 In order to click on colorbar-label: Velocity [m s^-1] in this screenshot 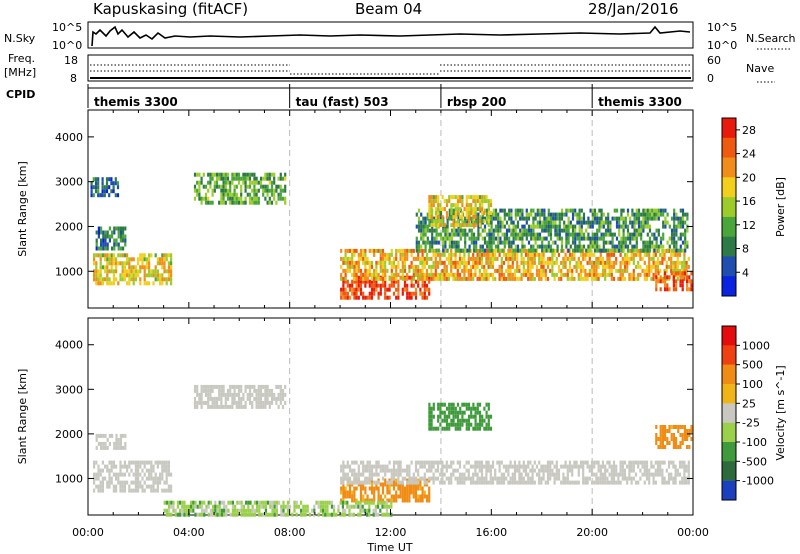, I will do `click(780, 412)`.